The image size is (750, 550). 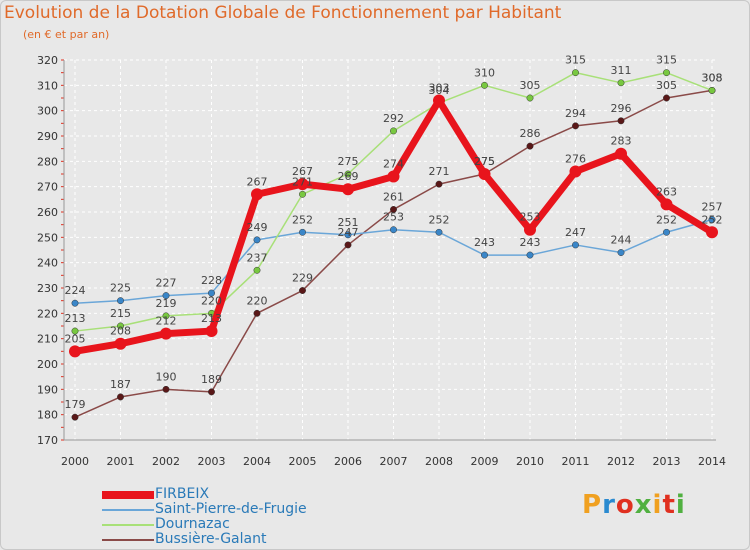 I want to click on y-tick-label: 190, so click(x=47, y=389).